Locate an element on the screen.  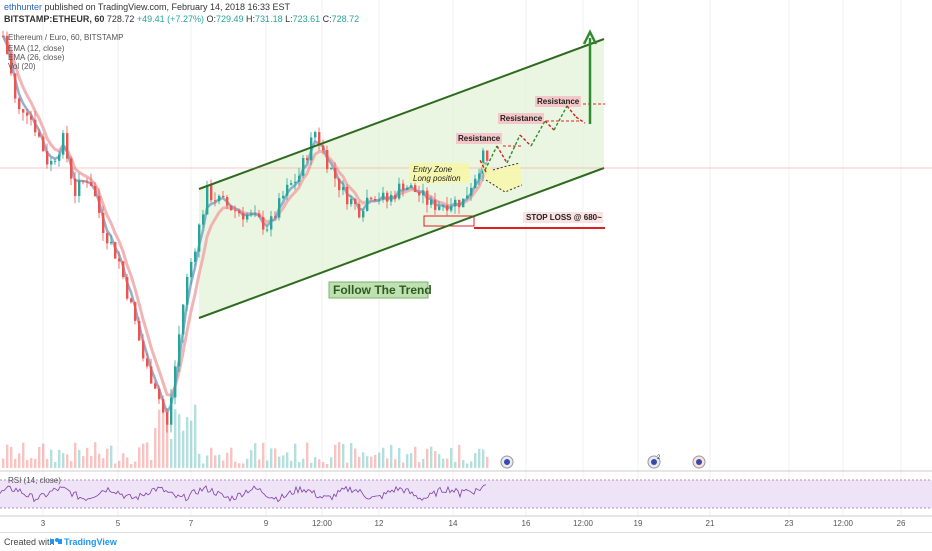
rsi-band is located at coordinates (466, 494).